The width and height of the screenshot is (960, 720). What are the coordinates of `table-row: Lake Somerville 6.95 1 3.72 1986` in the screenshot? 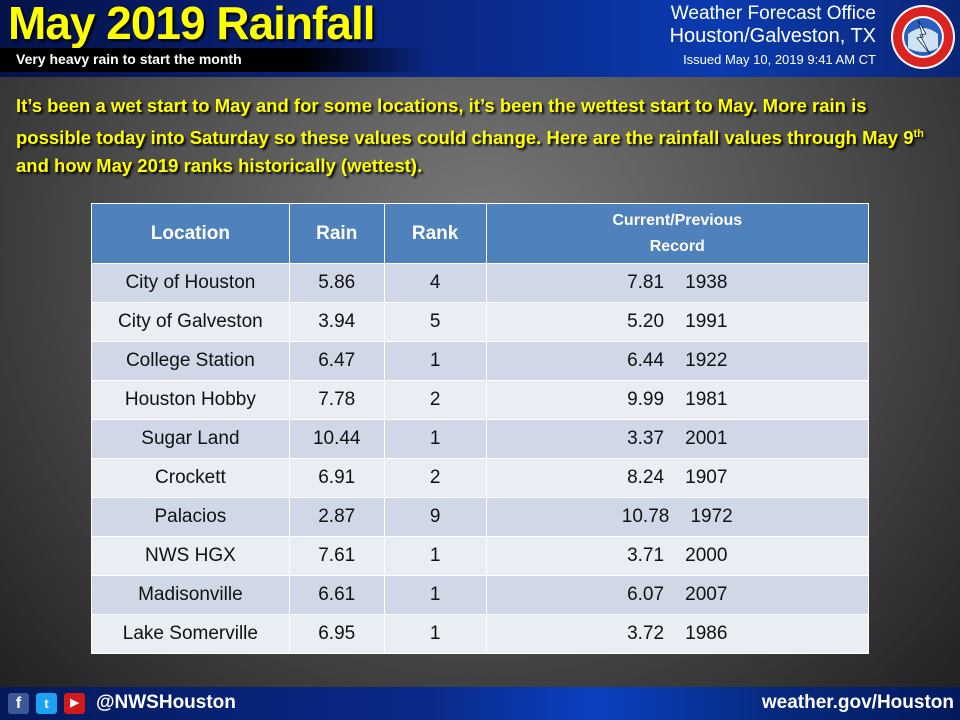 It's located at (480, 634).